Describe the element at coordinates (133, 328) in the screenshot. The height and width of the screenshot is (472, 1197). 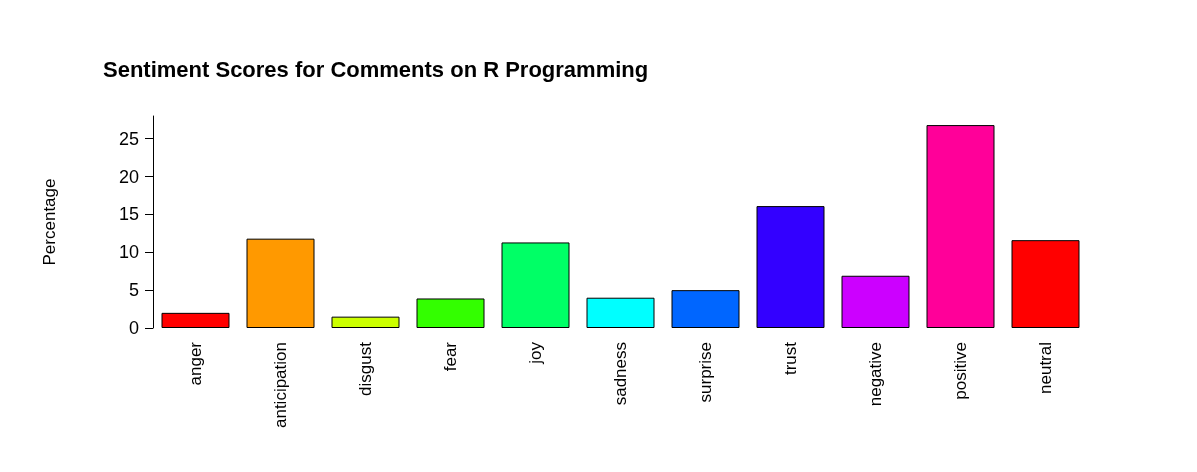
I see `y-tick-label: 0` at that location.